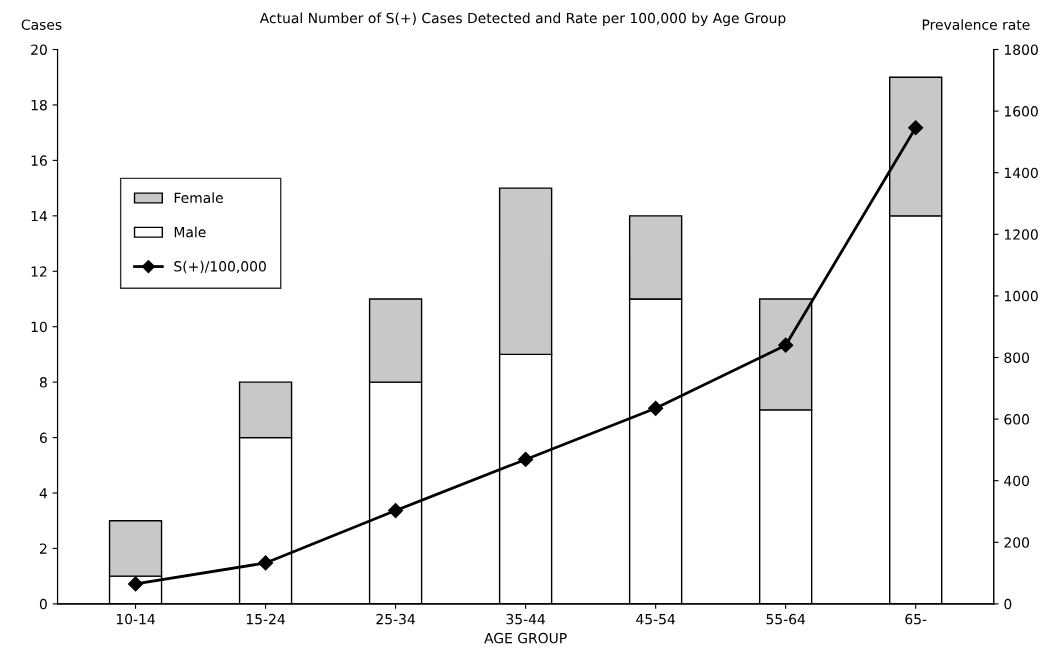 Image resolution: width=1046 pixels, height=660 pixels. I want to click on y2-tick-label: 1000, so click(1021, 296).